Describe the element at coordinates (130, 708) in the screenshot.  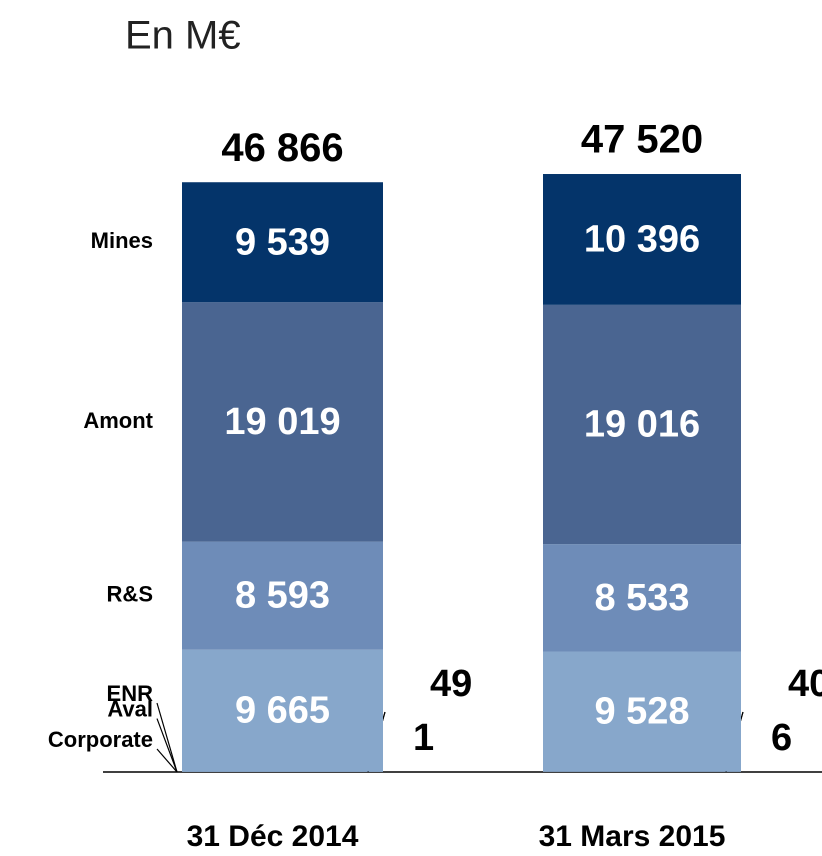
I see `series-name: Aval` at that location.